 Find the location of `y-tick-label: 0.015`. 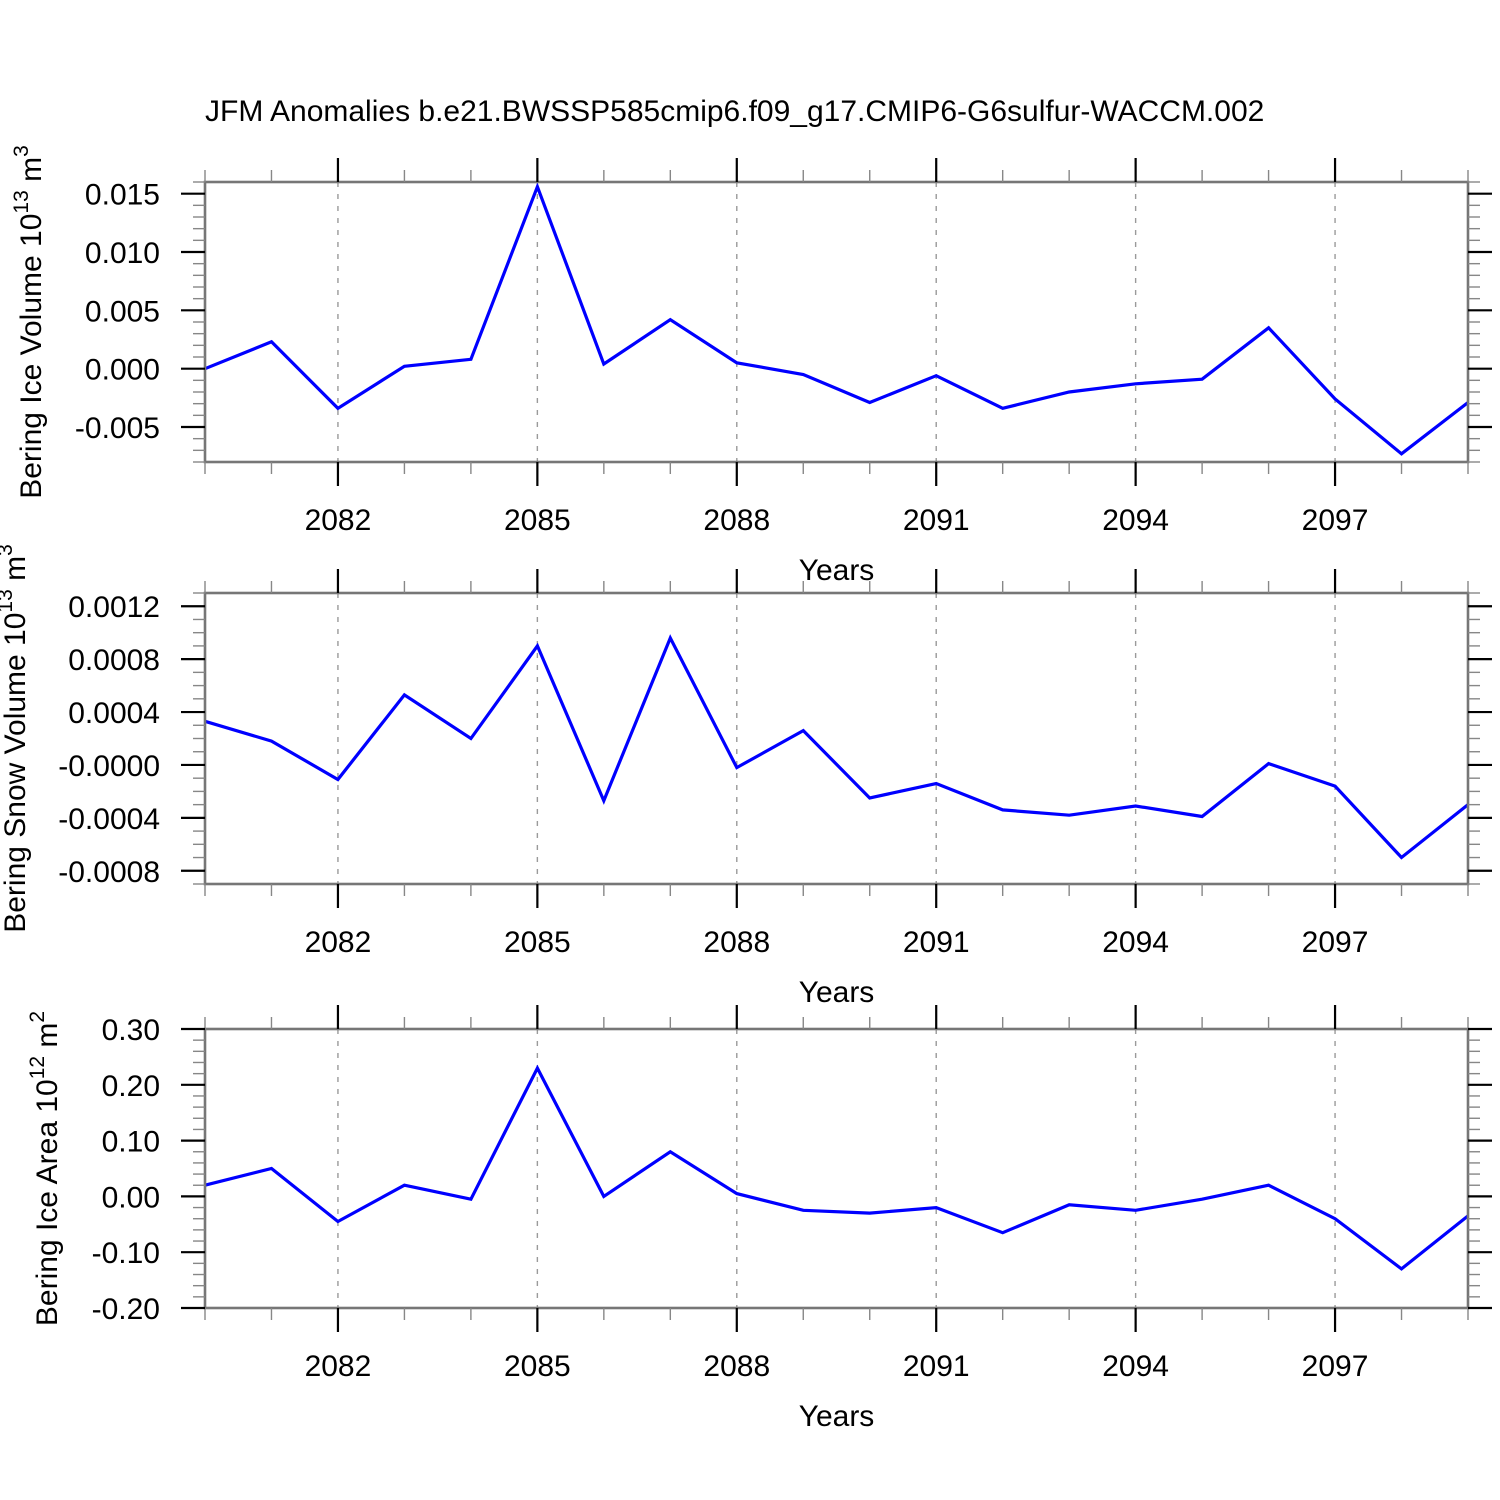

y-tick-label: 0.015 is located at coordinates (122, 195).